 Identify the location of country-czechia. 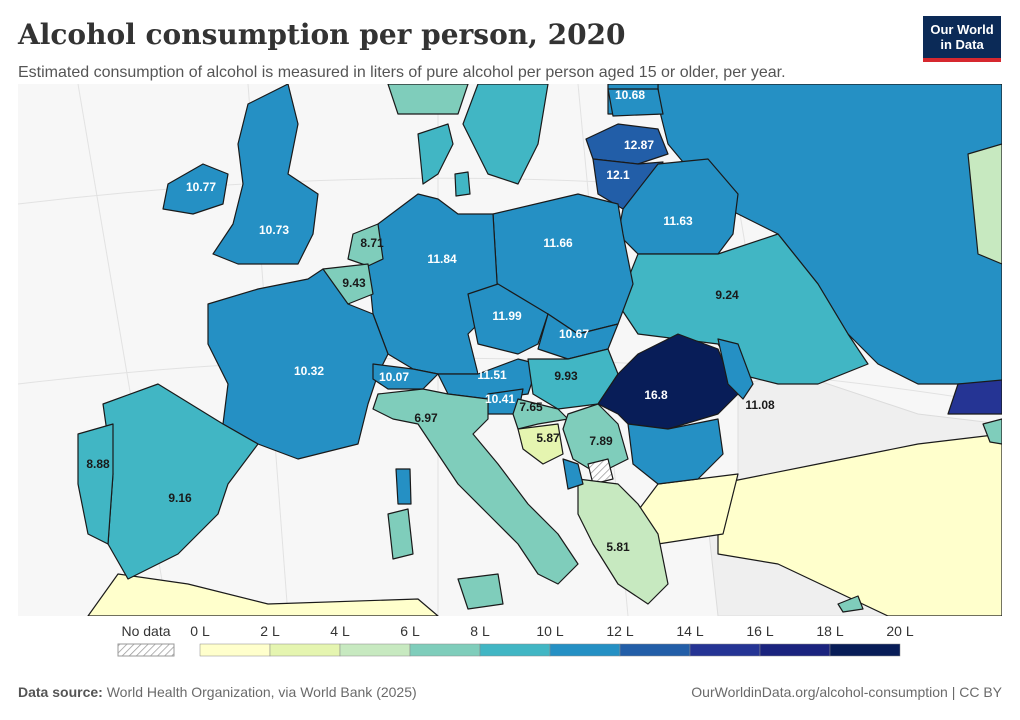
(508, 319).